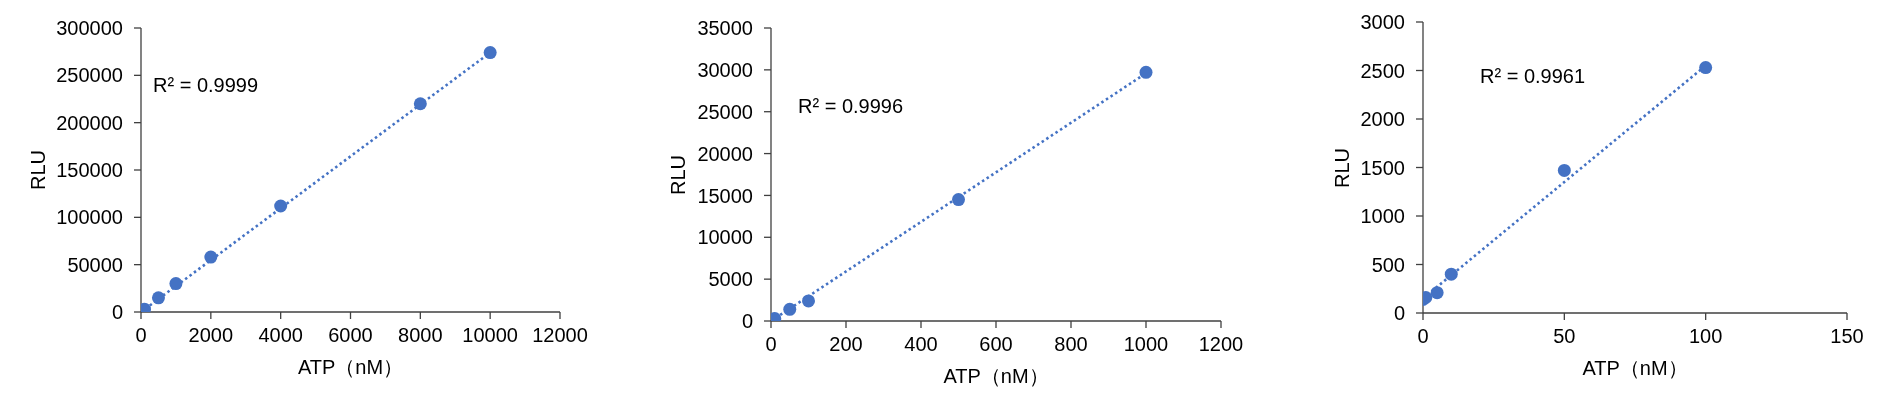  I want to click on y-tick-label: 25000, so click(725, 111).